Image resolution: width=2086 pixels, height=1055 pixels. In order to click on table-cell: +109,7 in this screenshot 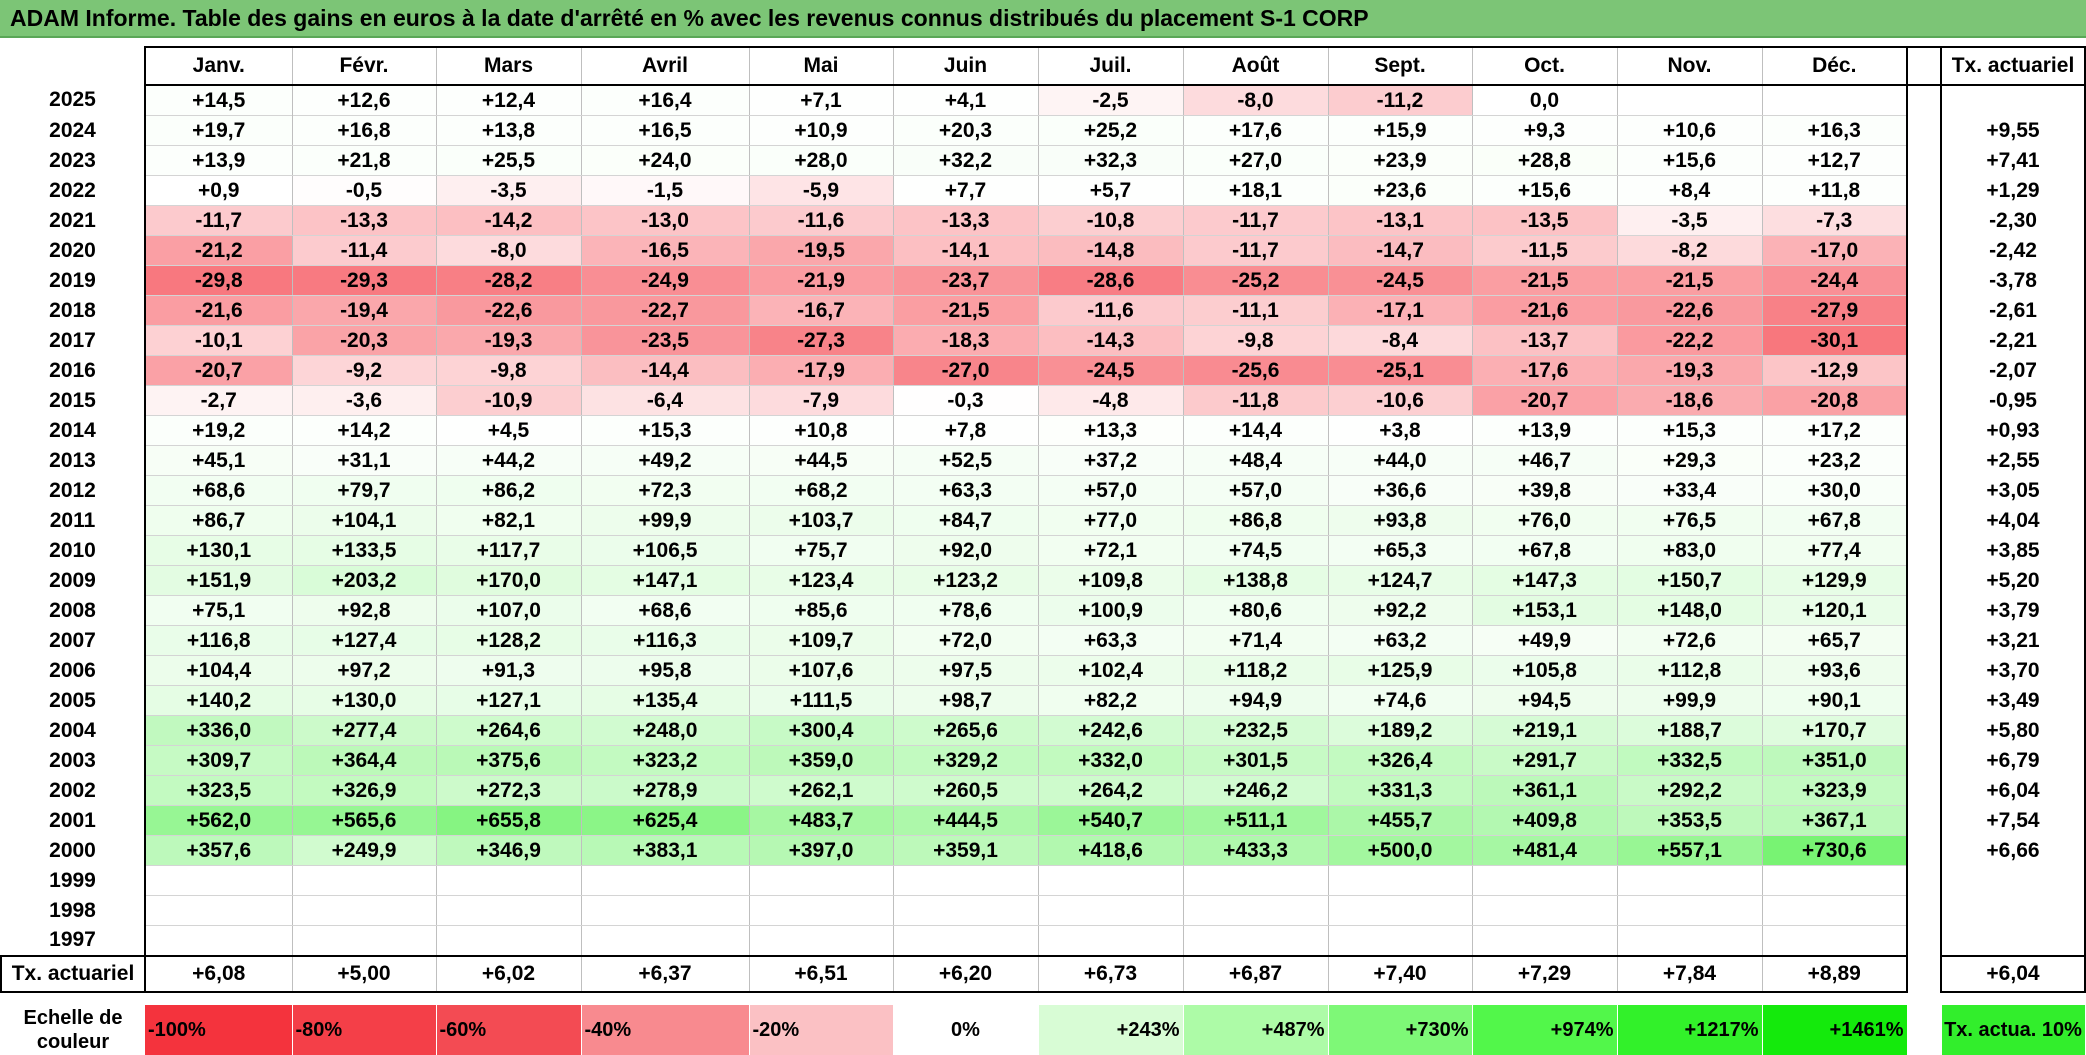, I will do `click(821, 640)`.